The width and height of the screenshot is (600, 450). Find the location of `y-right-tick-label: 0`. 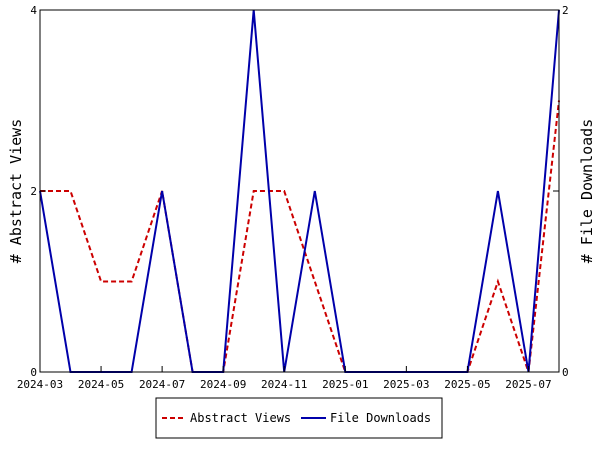

y-right-tick-label: 0 is located at coordinates (565, 372).